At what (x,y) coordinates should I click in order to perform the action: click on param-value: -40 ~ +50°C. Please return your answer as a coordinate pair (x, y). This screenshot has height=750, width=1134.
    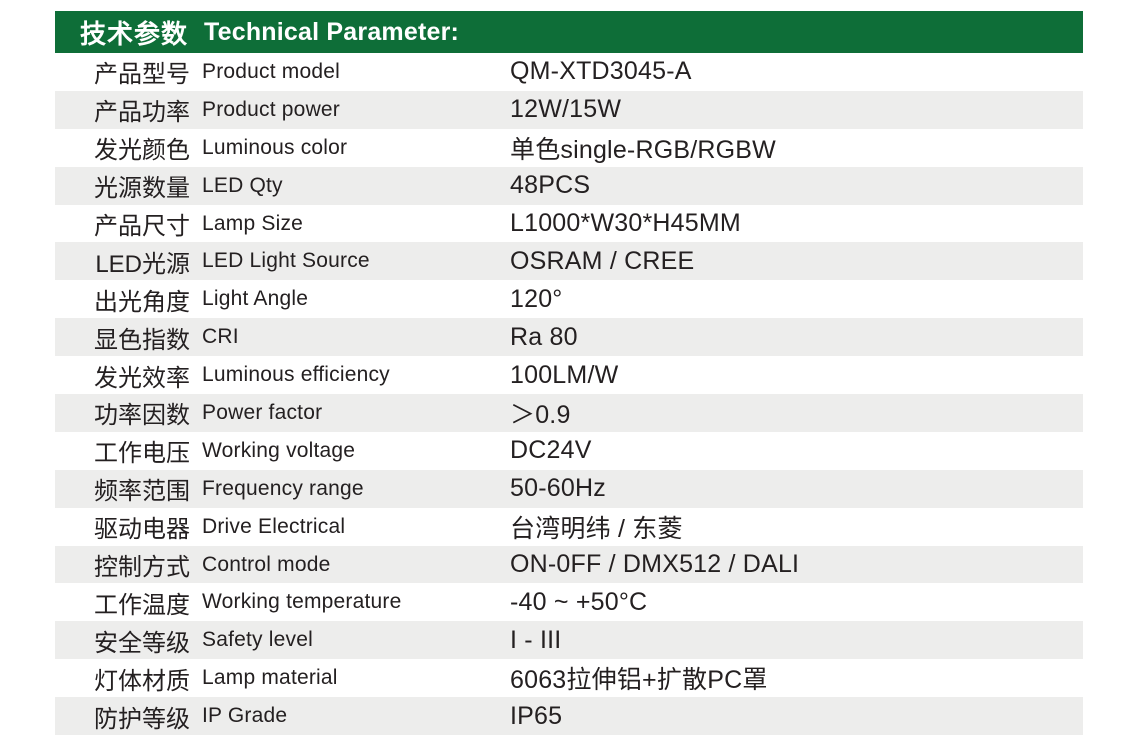
    Looking at the image, I should click on (579, 601).